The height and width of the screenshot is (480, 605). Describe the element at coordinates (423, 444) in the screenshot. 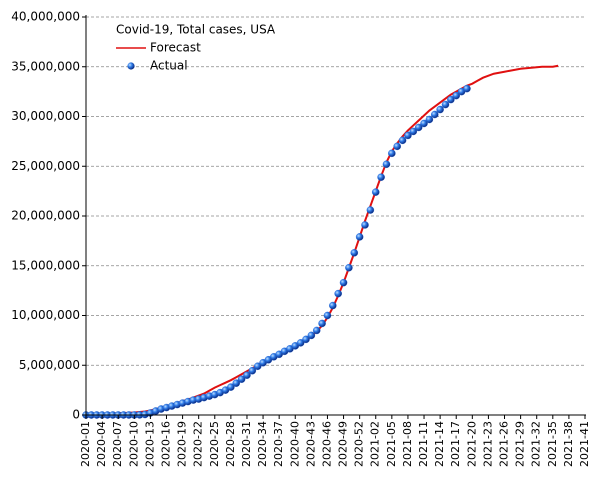

I see `x-tick-label: 2021-11` at that location.